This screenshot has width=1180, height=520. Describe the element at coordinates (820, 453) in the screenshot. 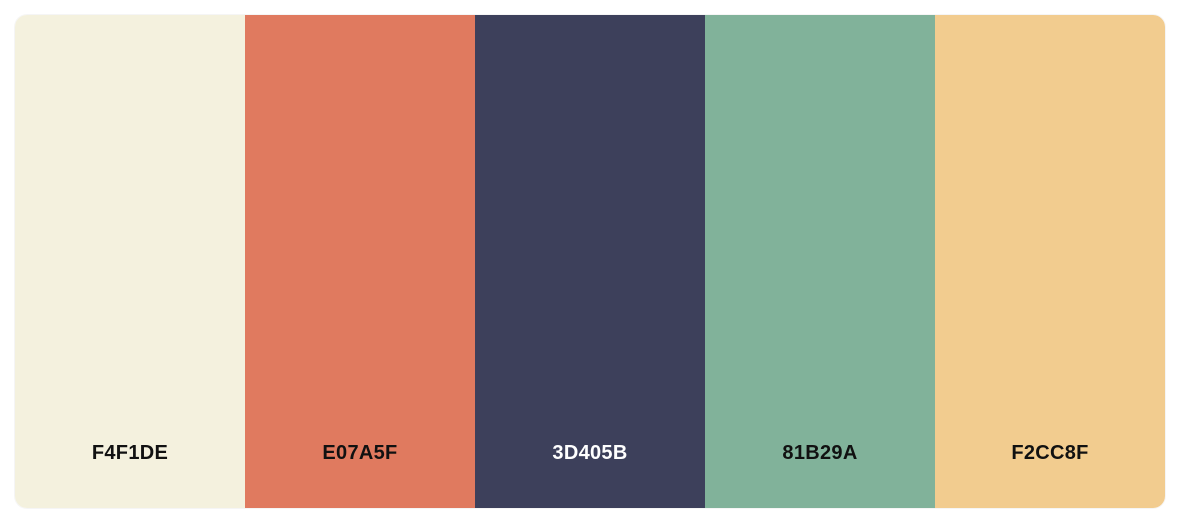

I see `swatch-hex-label: 81B29A` at that location.